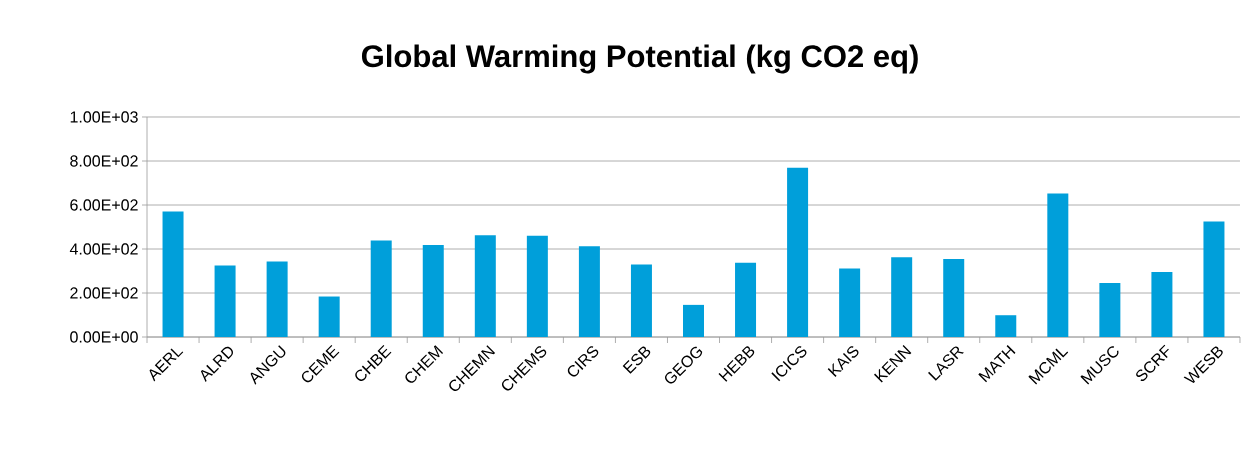 This screenshot has width=1257, height=451. Describe the element at coordinates (104, 293) in the screenshot. I see `y-tick-label: 2.00E+02` at that location.